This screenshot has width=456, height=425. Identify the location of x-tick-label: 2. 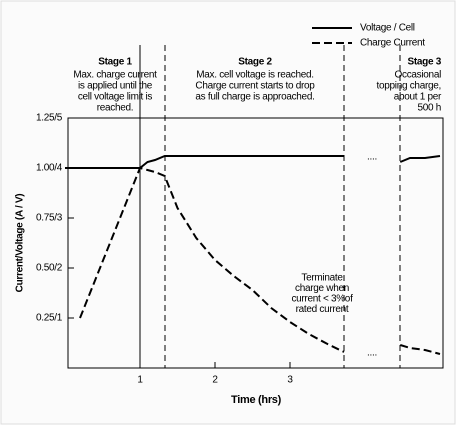
(215, 380).